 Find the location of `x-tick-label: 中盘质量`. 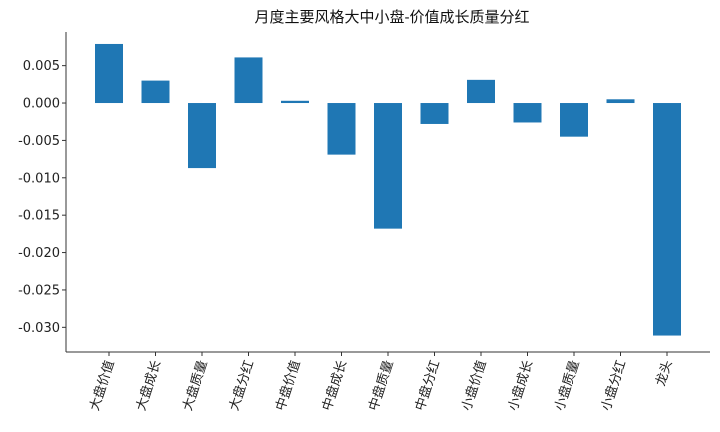

x-tick-label: 中盘质量 is located at coordinates (381, 385).